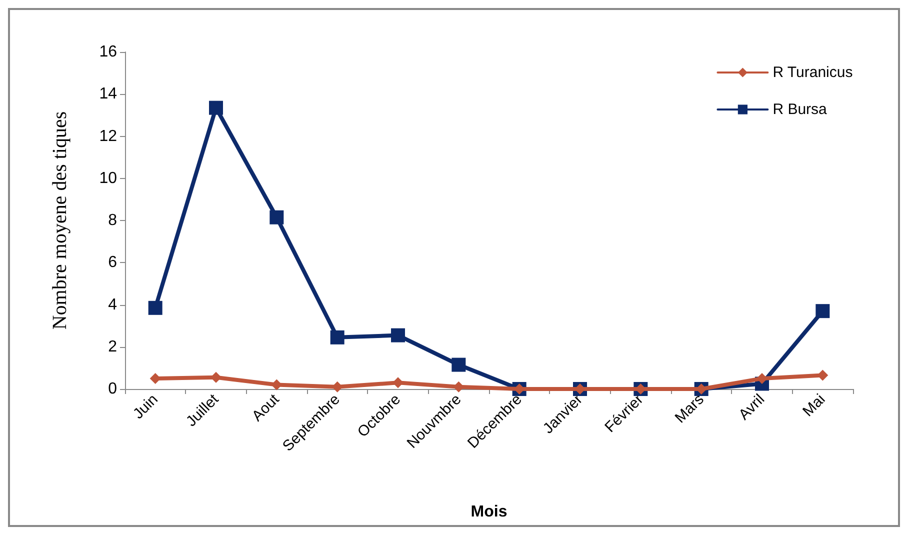 The image size is (908, 535). Describe the element at coordinates (108, 136) in the screenshot. I see `y-tick-label: 12` at that location.